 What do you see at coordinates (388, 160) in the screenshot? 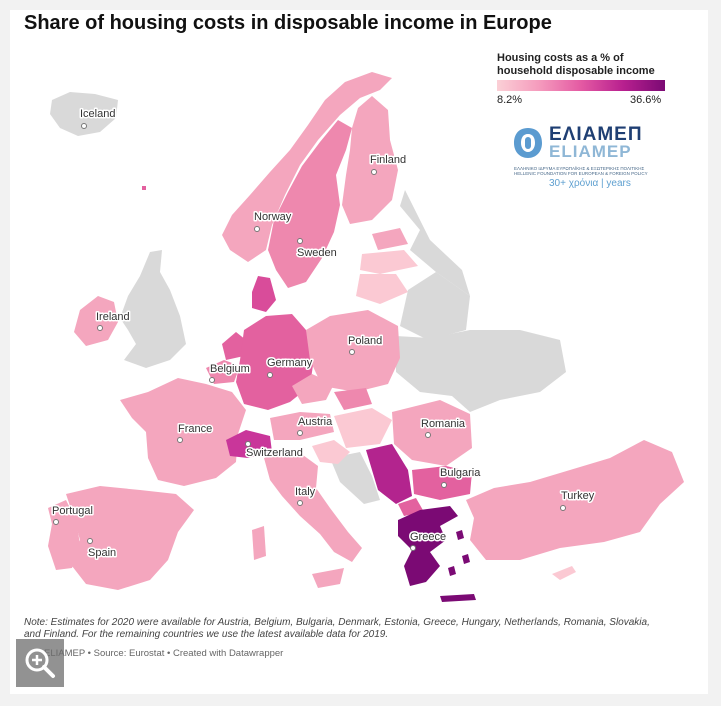
I see `label-finland: Finland` at bounding box center [388, 160].